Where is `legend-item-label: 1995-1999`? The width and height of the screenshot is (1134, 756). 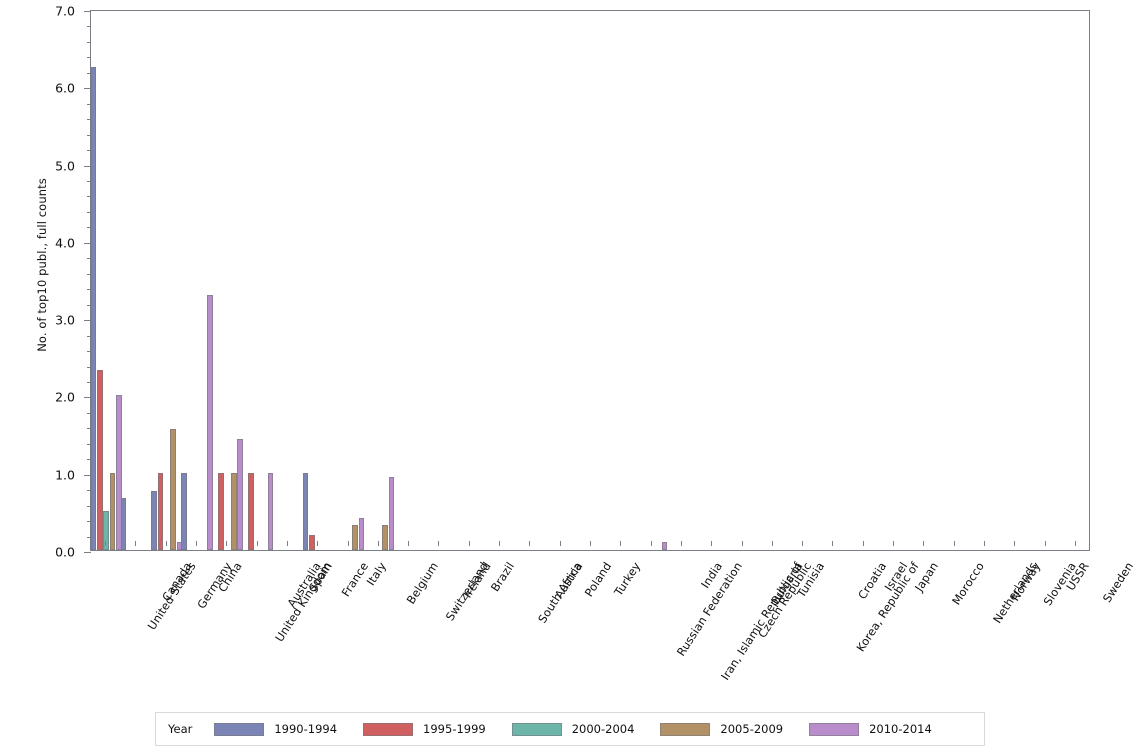 legend-item-label: 1995-1999 is located at coordinates (454, 729).